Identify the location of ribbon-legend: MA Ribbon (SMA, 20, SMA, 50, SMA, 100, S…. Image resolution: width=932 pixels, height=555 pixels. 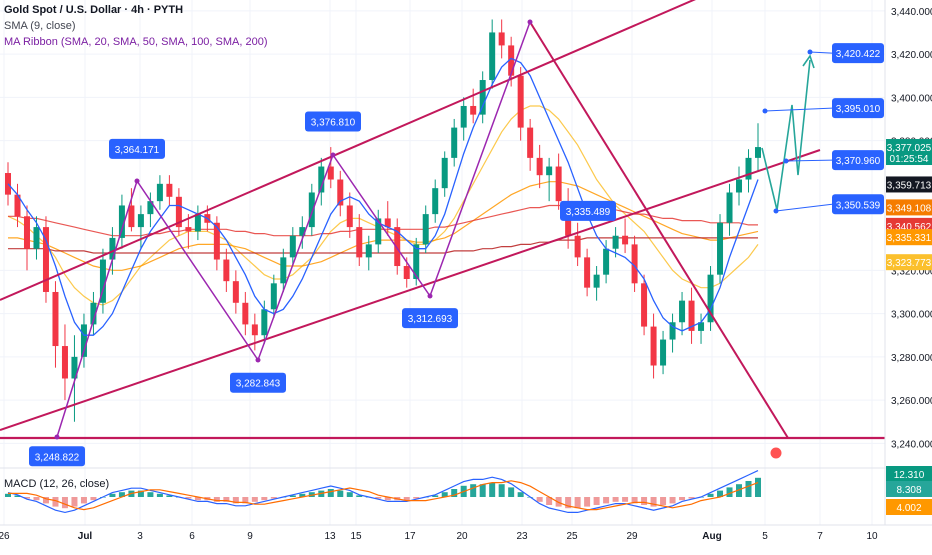
(136, 42).